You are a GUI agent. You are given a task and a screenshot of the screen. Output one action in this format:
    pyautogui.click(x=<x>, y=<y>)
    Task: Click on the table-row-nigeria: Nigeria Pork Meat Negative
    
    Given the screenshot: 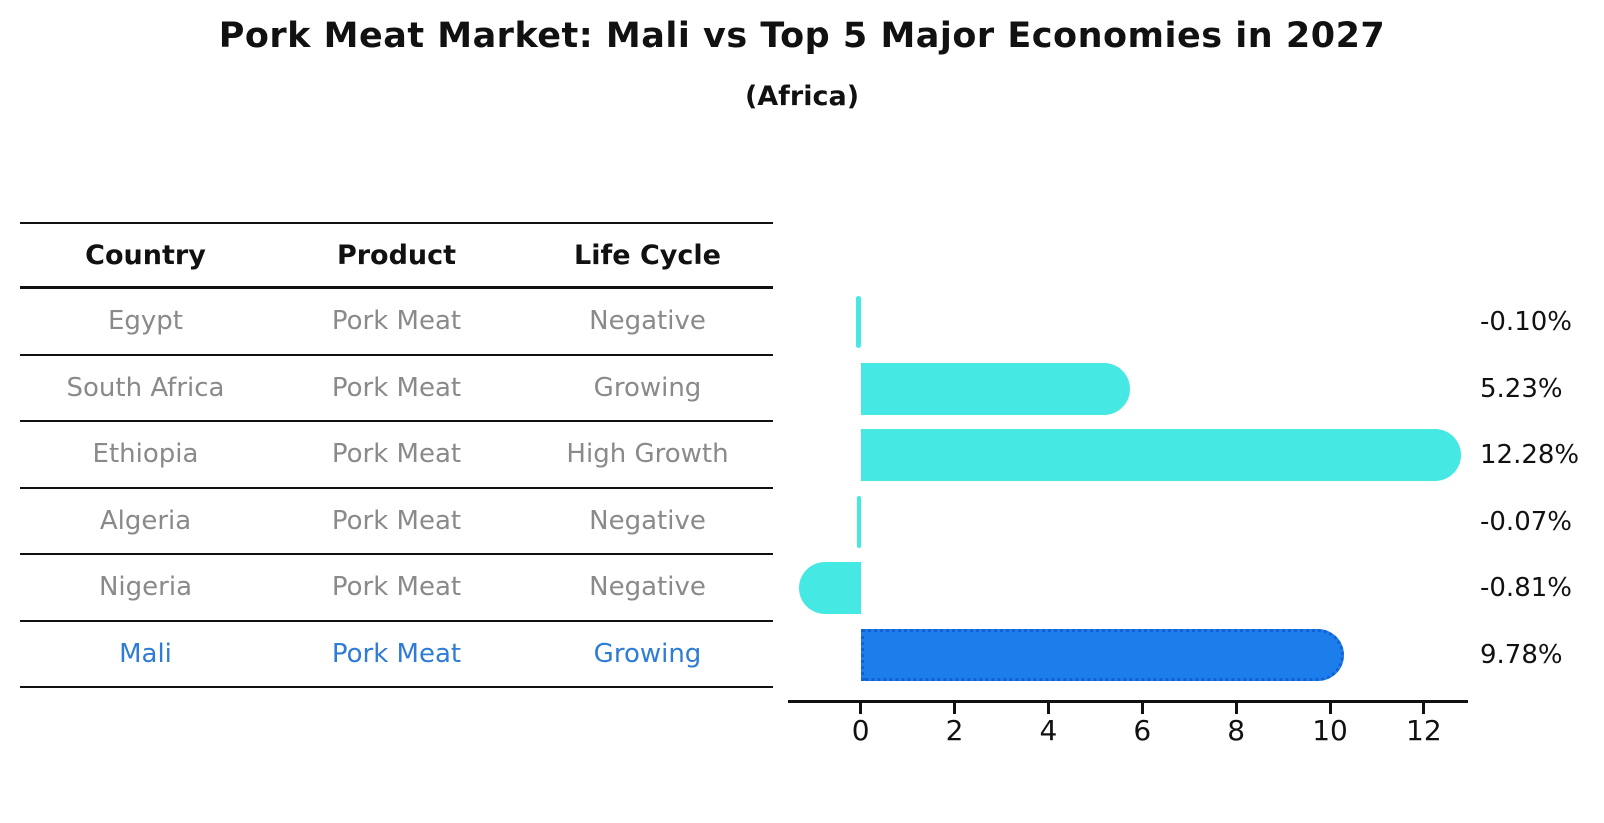 What is the action you would take?
    pyautogui.click(x=396, y=588)
    